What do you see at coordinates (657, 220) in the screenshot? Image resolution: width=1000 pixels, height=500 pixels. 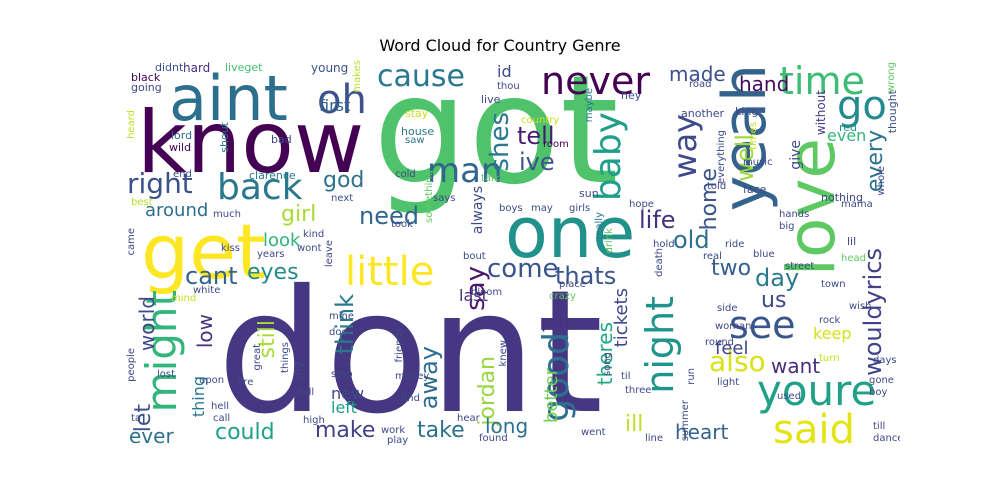 I see `word: life` at bounding box center [657, 220].